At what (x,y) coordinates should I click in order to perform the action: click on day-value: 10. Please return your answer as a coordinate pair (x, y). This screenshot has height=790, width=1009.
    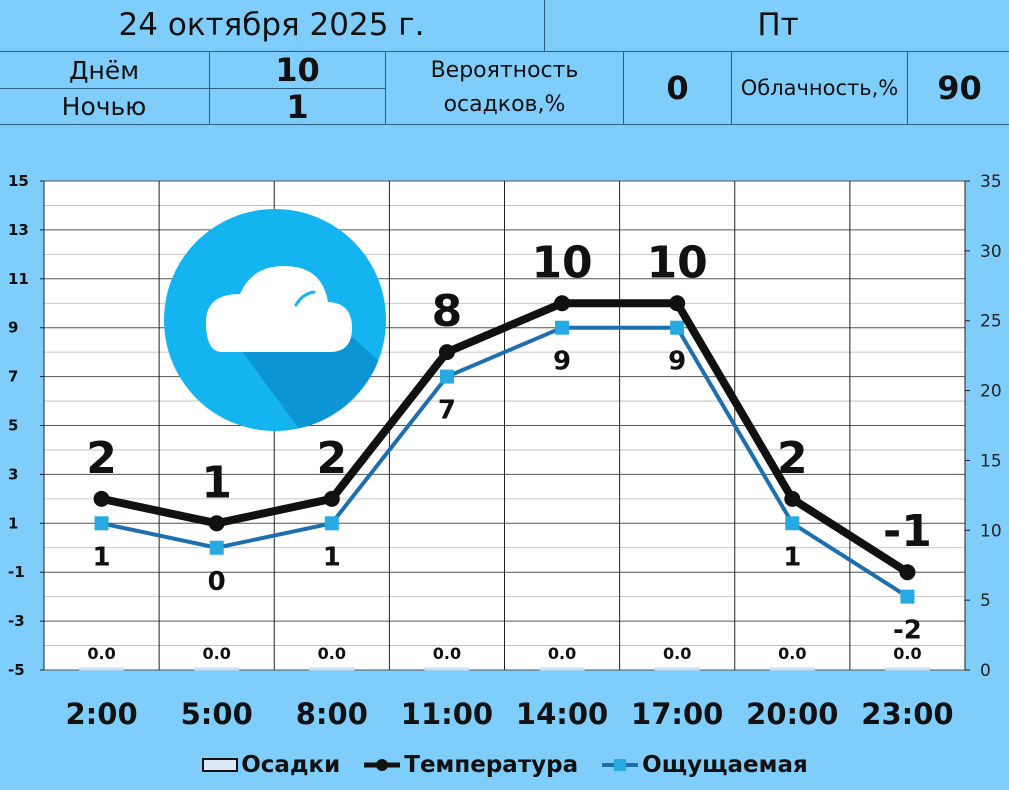
    Looking at the image, I should click on (297, 70).